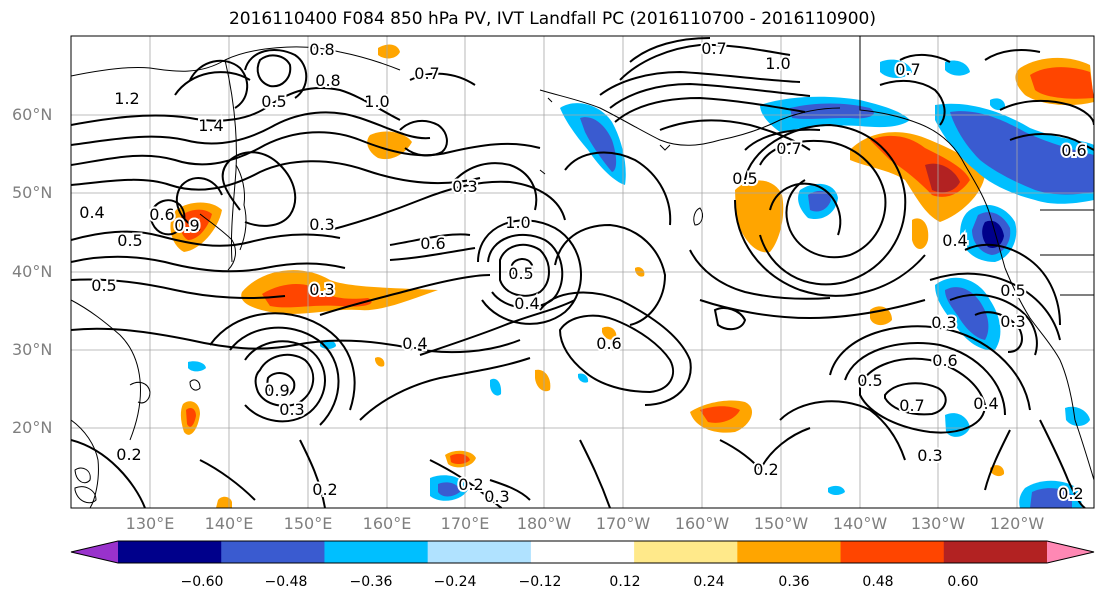 The height and width of the screenshot is (601, 1105). What do you see at coordinates (32, 271) in the screenshot?
I see `lat-label-40n: 40°N` at bounding box center [32, 271].